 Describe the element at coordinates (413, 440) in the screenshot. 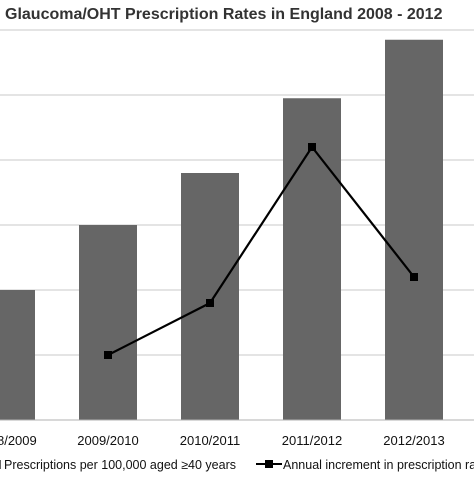

I see `x-tick-label: 2012/2013` at that location.